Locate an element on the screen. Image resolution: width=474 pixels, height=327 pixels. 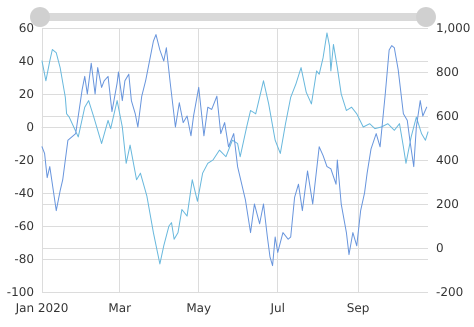
y-tick-label: -40 is located at coordinates (24, 193).